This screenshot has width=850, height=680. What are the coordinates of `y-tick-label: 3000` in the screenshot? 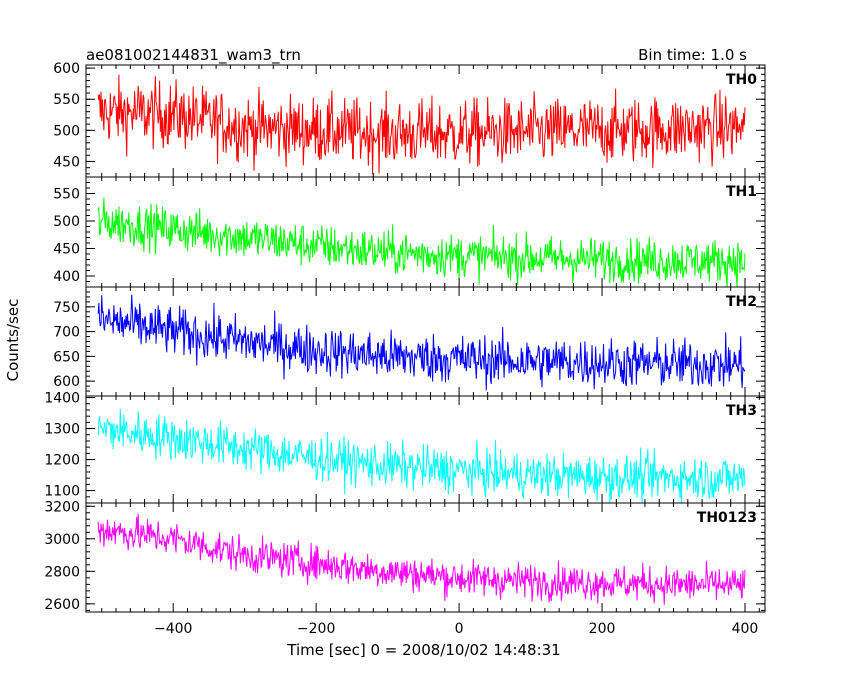 It's located at (62, 540).